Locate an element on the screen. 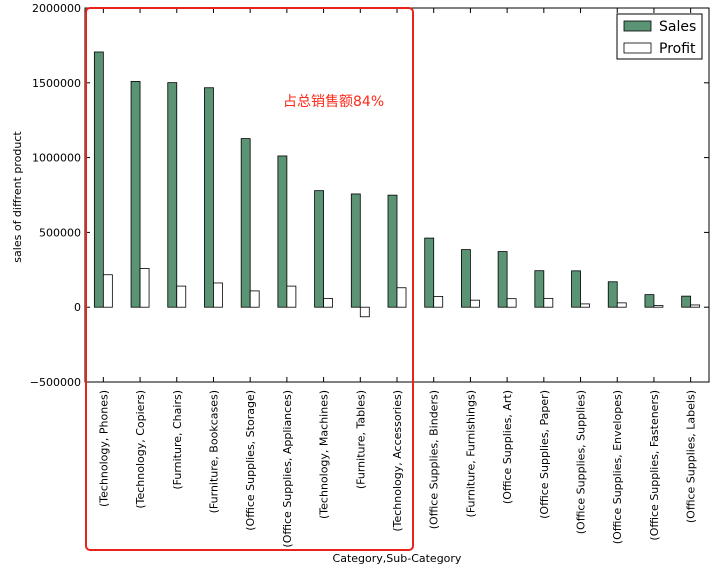  x-tick-label: (Office Supplies, Envelopes) is located at coordinates (617, 467).